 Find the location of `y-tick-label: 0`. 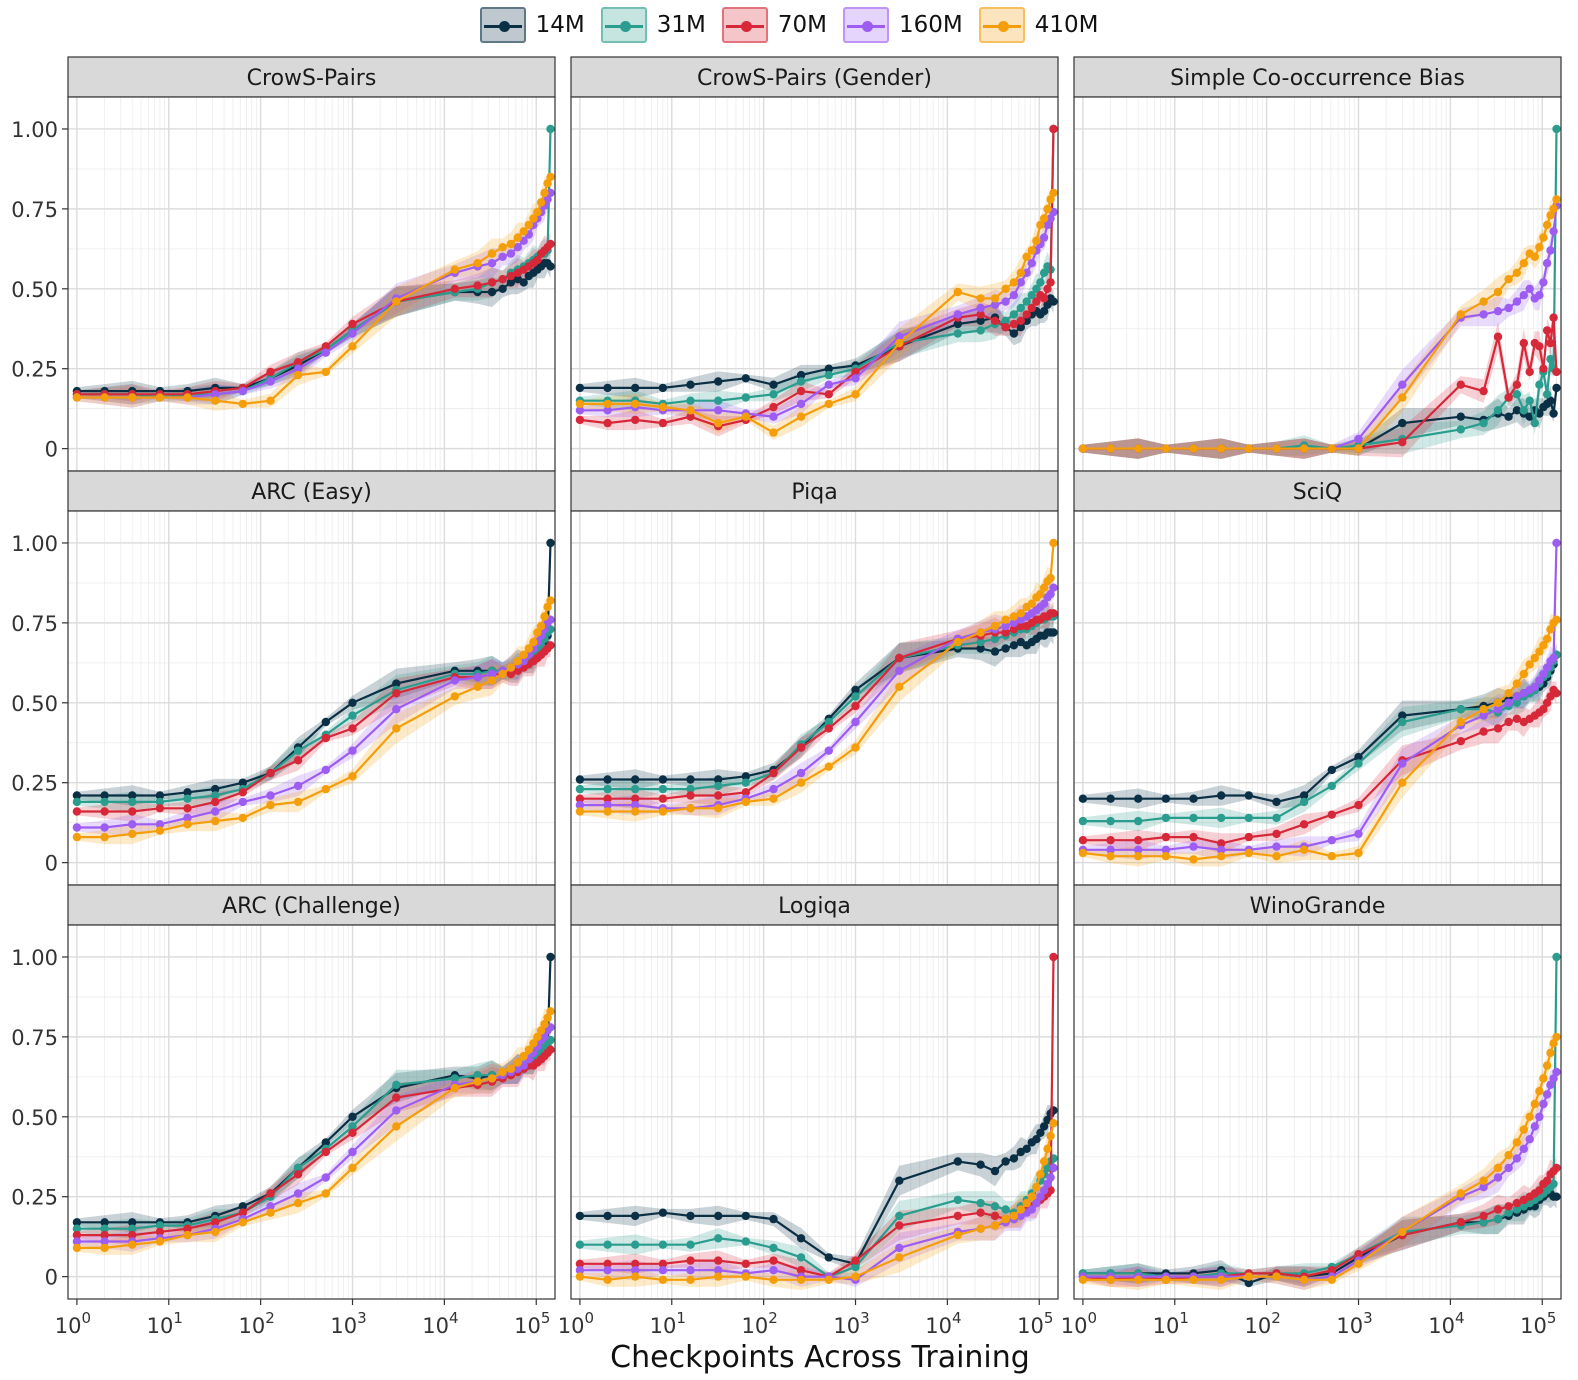

y-tick-label: 0 is located at coordinates (51, 864).